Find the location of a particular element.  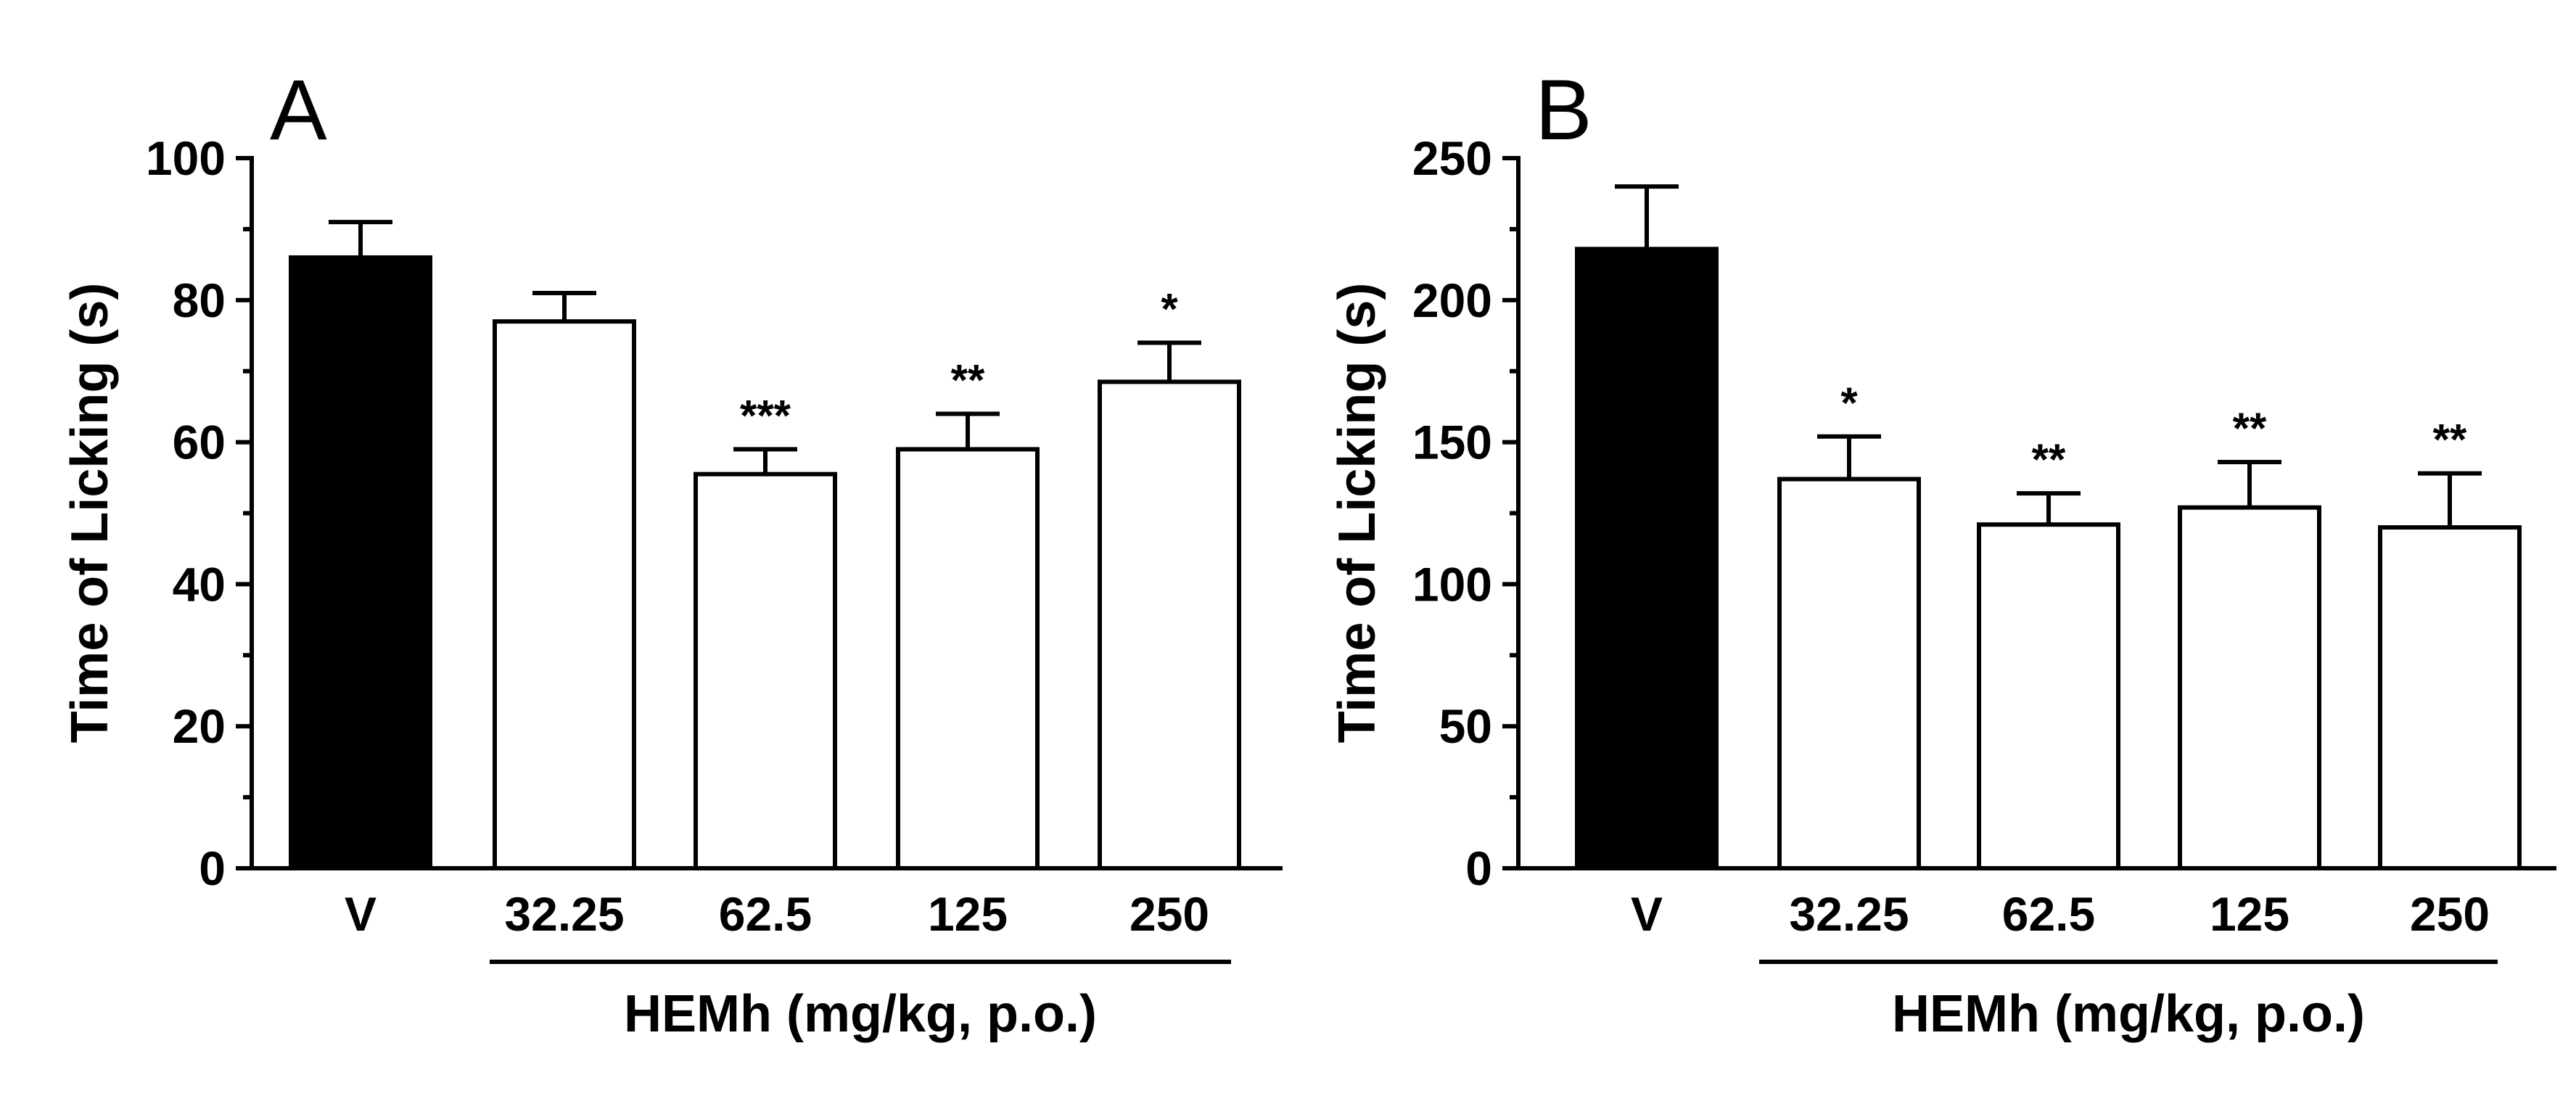

y-tick-label: 20 is located at coordinates (199, 726).